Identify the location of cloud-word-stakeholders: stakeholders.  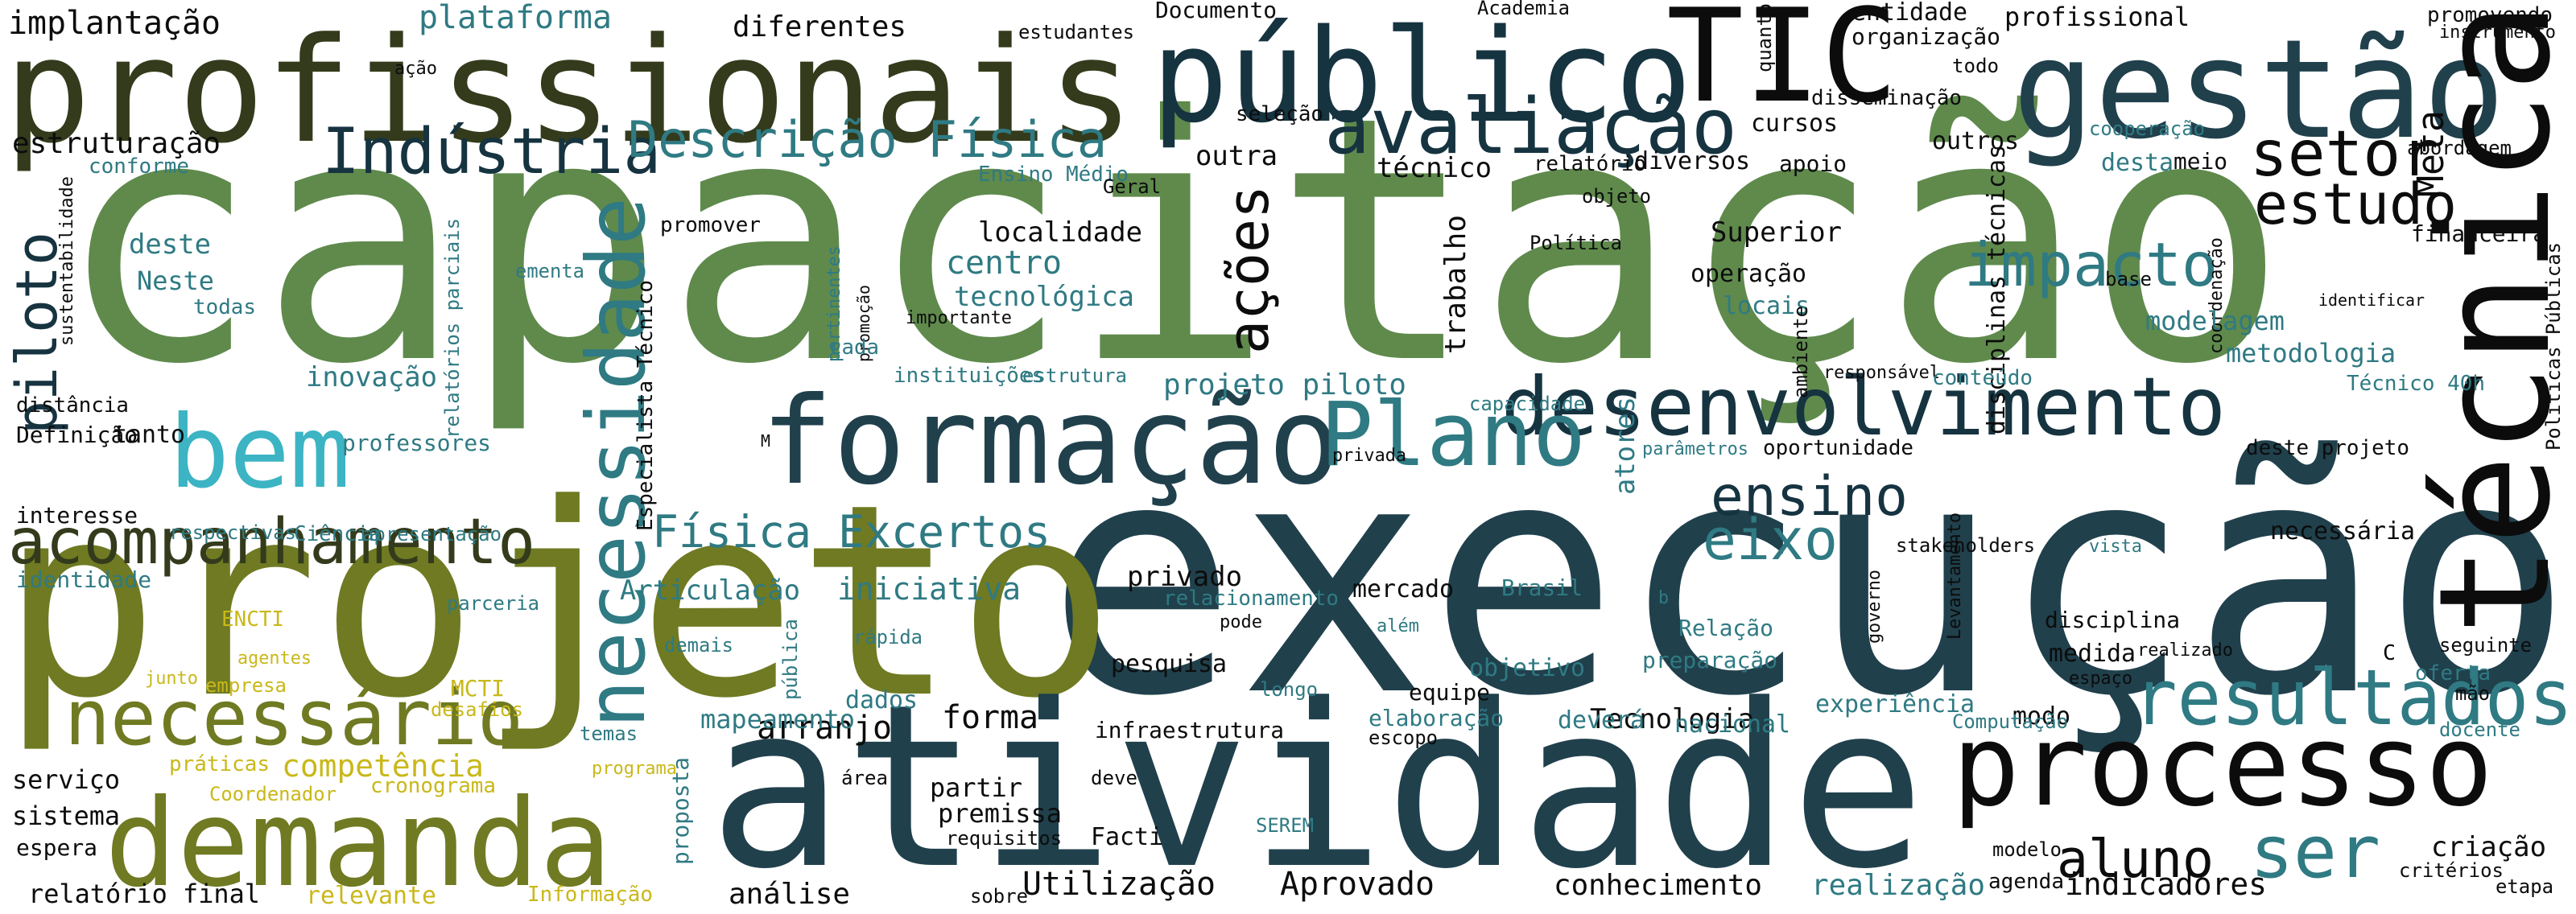
(1965, 546).